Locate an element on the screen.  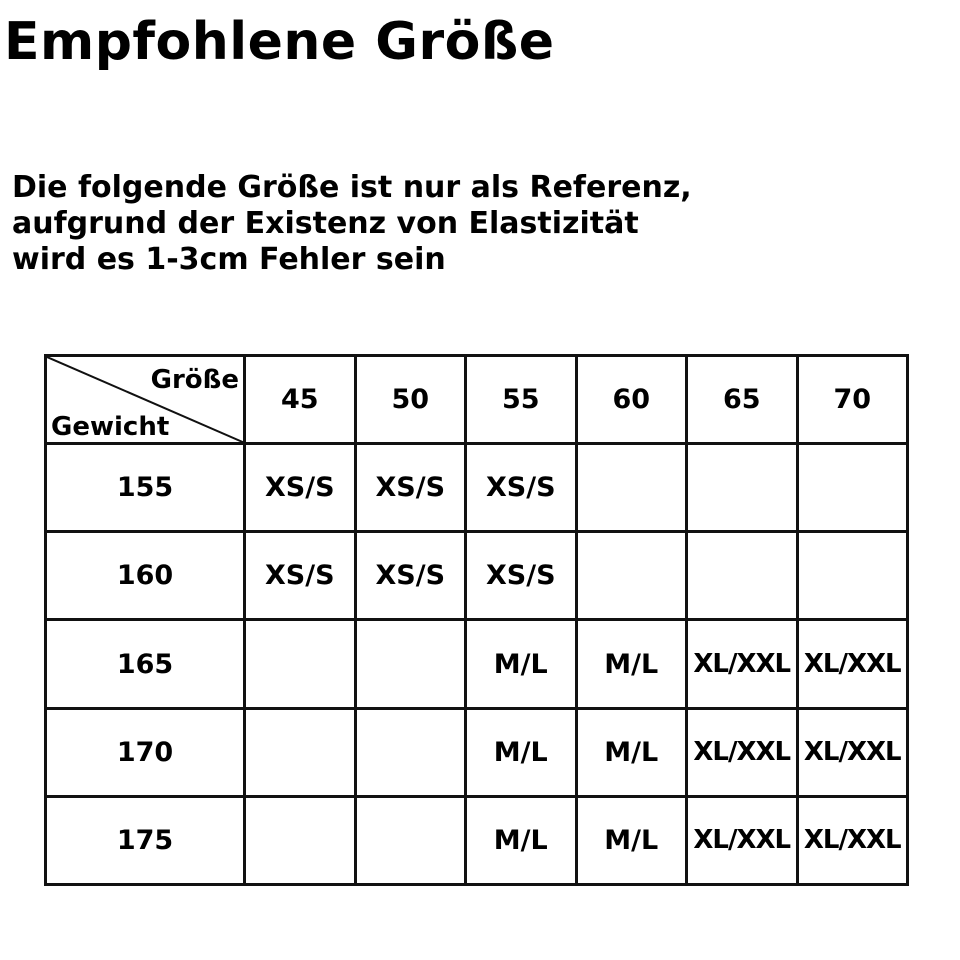
diagonal-divider is located at coordinates (145, 399).